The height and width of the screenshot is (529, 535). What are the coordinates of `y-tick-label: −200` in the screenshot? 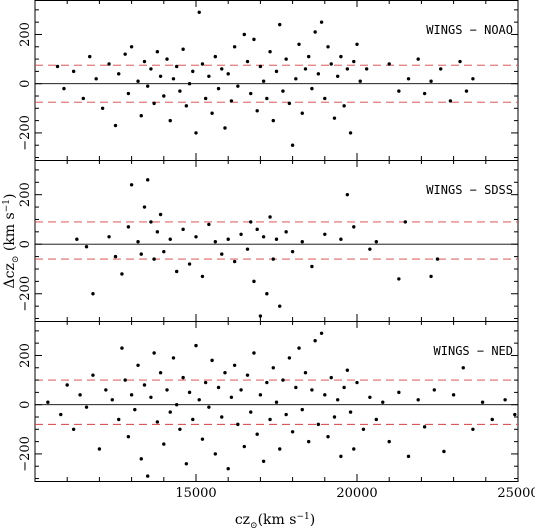 It's located at (25, 133).